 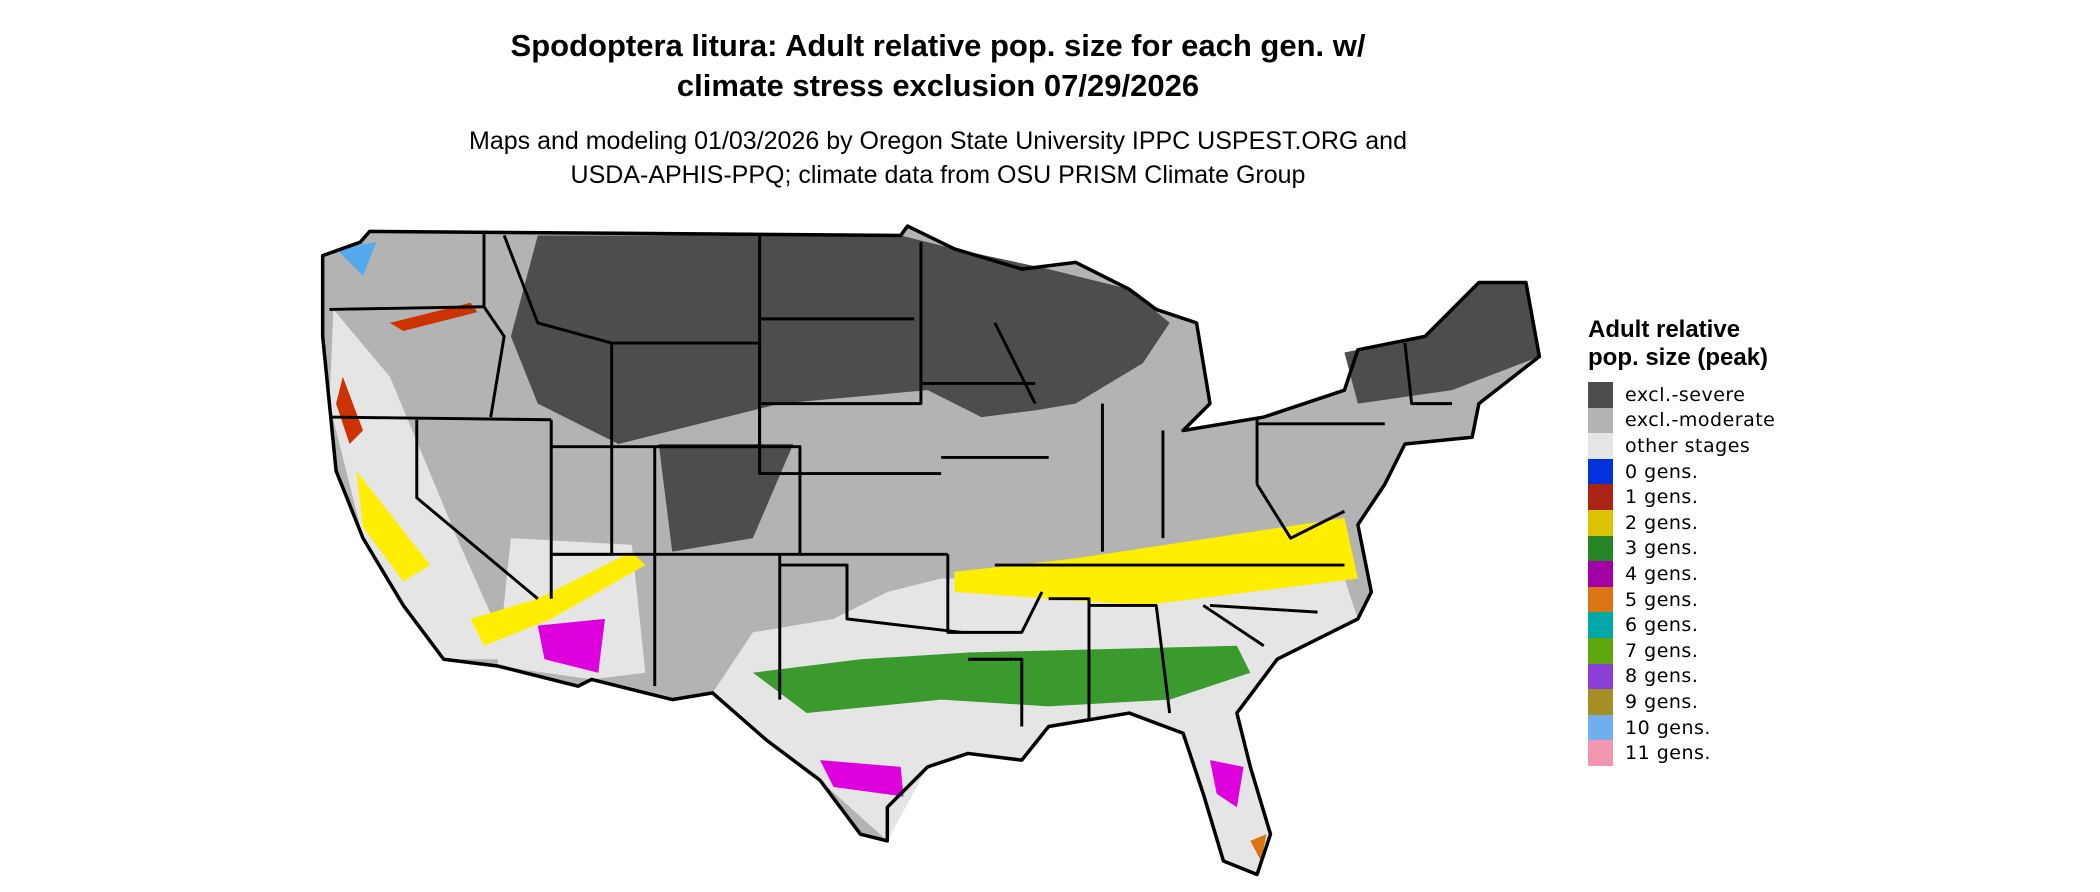 I want to click on region-4gens-arizona, so click(x=571, y=645).